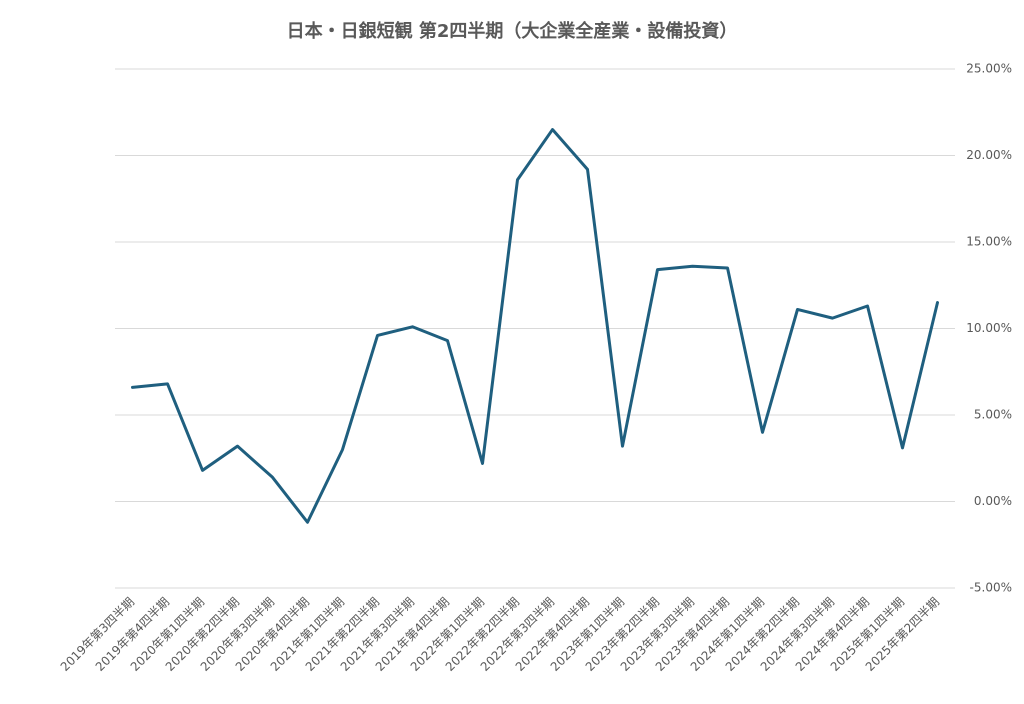  What do you see at coordinates (993, 415) in the screenshot?
I see `y-tick-label: 5.00%` at bounding box center [993, 415].